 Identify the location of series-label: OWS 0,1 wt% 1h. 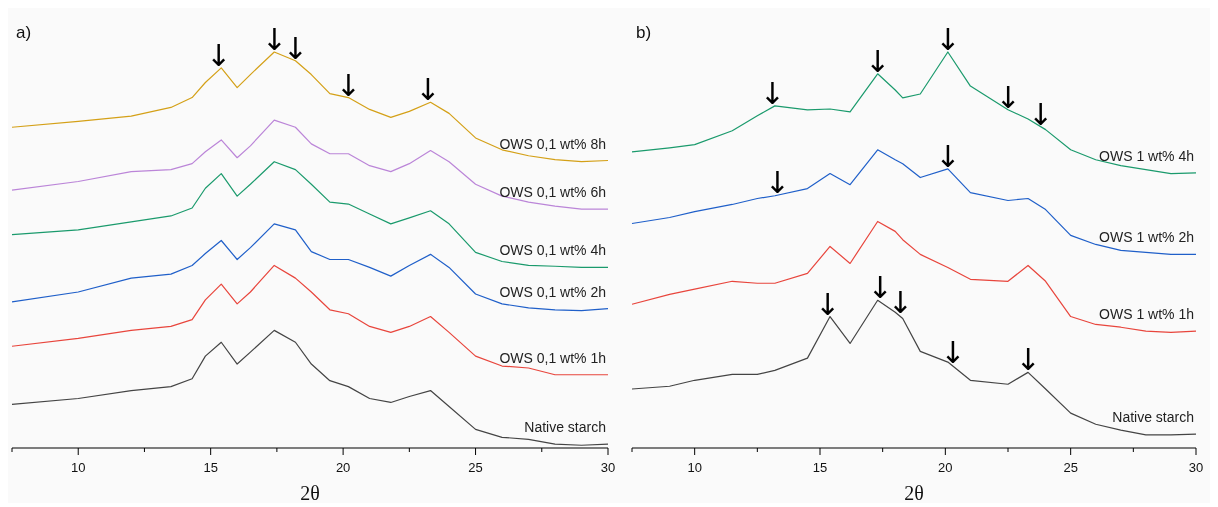
(552, 357).